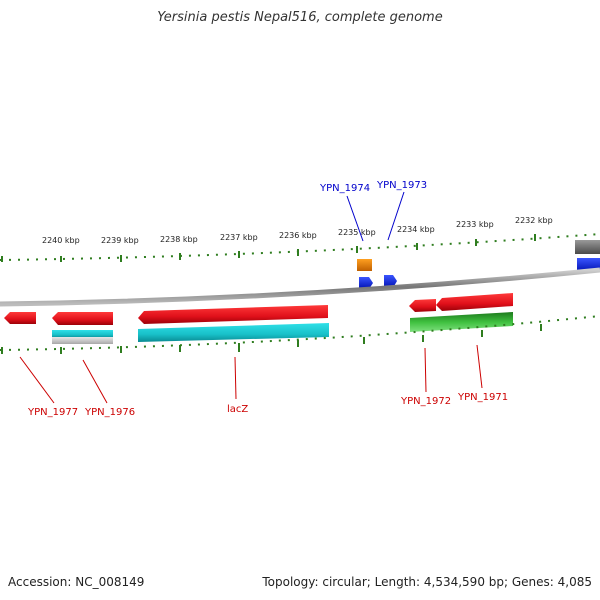 The width and height of the screenshot is (600, 600). I want to click on ruler-label: 2239 kbp, so click(120, 240).